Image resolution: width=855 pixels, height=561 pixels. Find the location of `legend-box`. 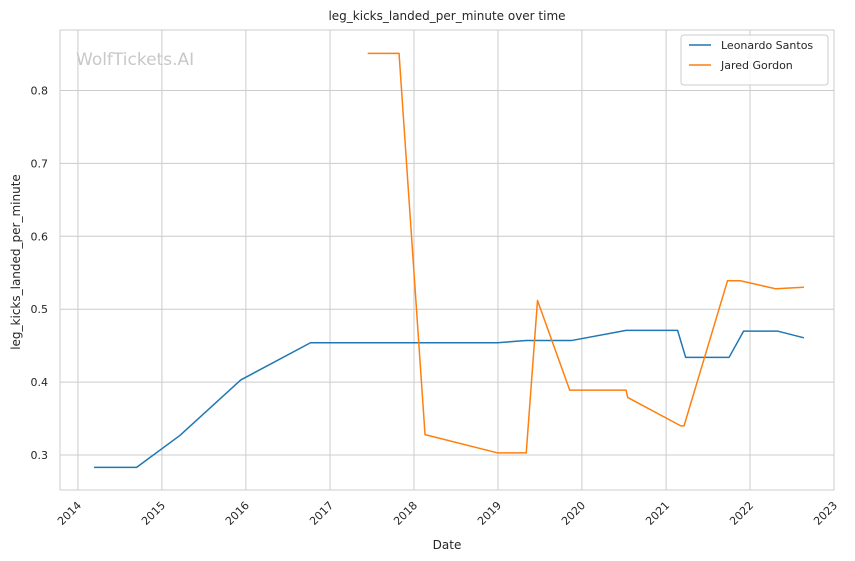

legend-box is located at coordinates (754, 60).